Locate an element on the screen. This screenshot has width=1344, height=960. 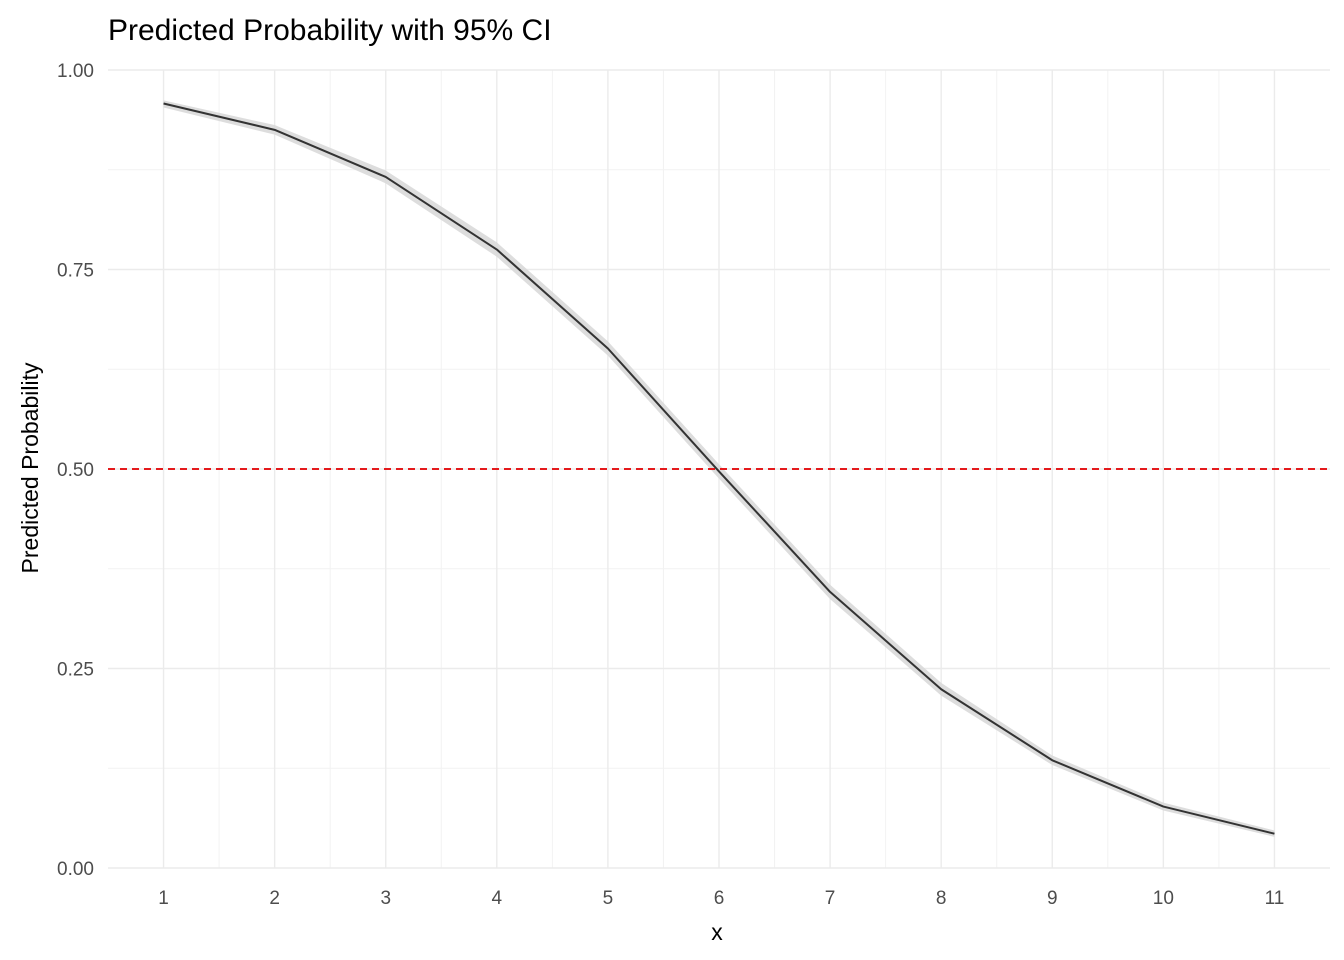
y-axis-title: Predicted Probability is located at coordinates (30, 467).